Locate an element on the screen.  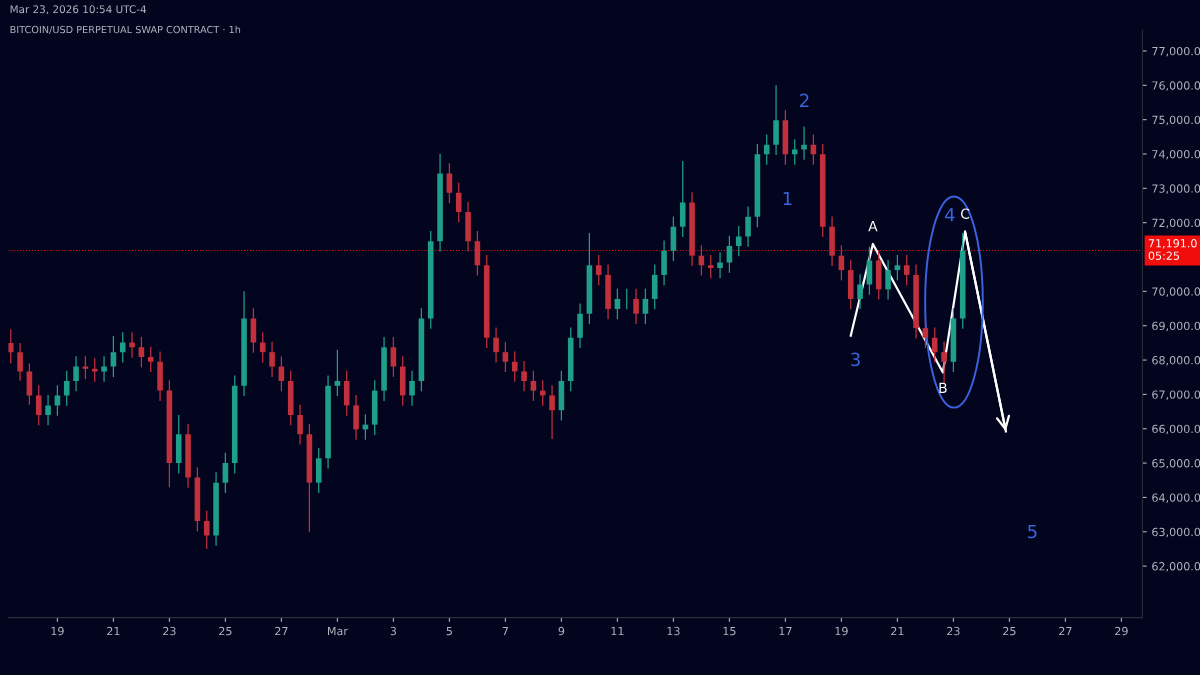
y-tick-label: 70,000.0 is located at coordinates (1176, 292).